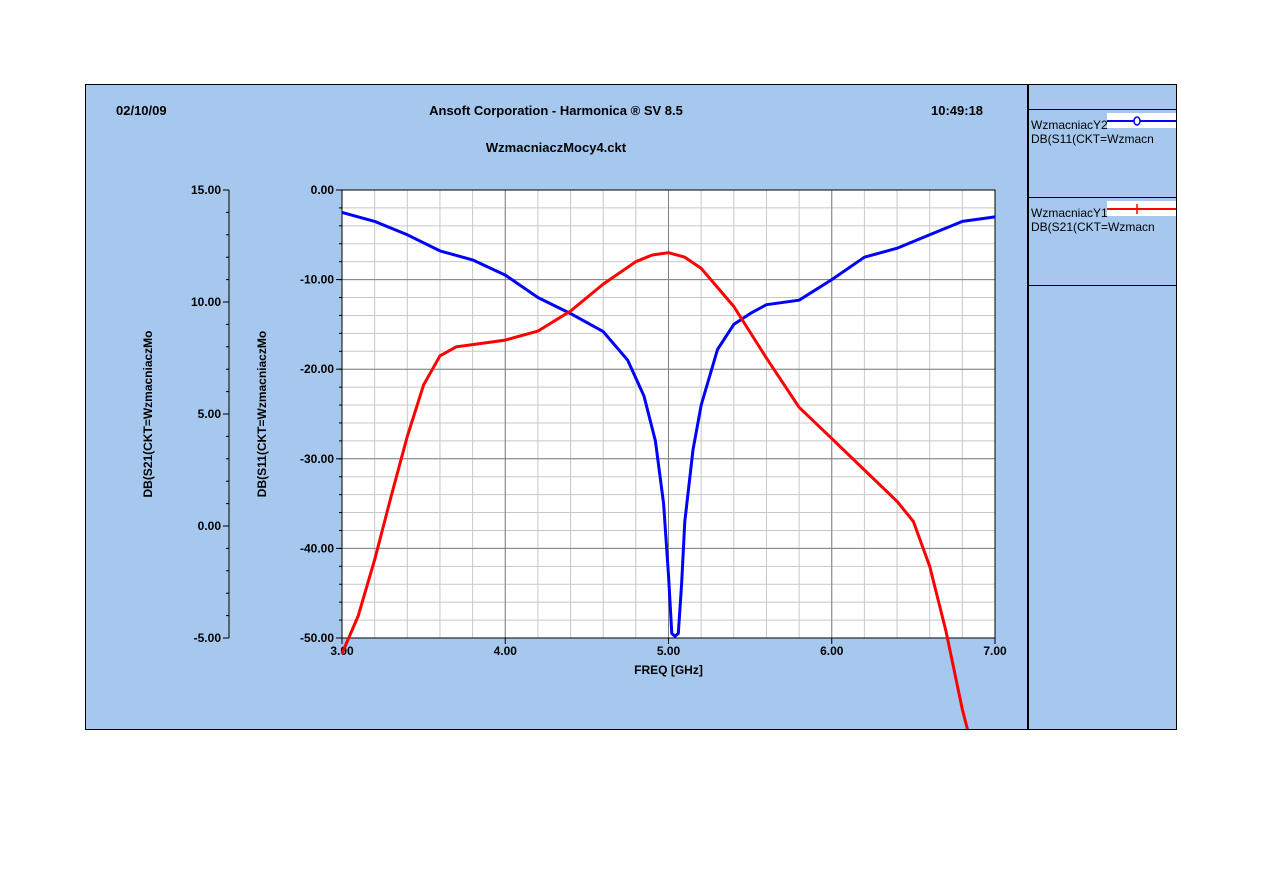 The image size is (1263, 893). I want to click on s11-tick-label: -20.00, so click(317, 369).